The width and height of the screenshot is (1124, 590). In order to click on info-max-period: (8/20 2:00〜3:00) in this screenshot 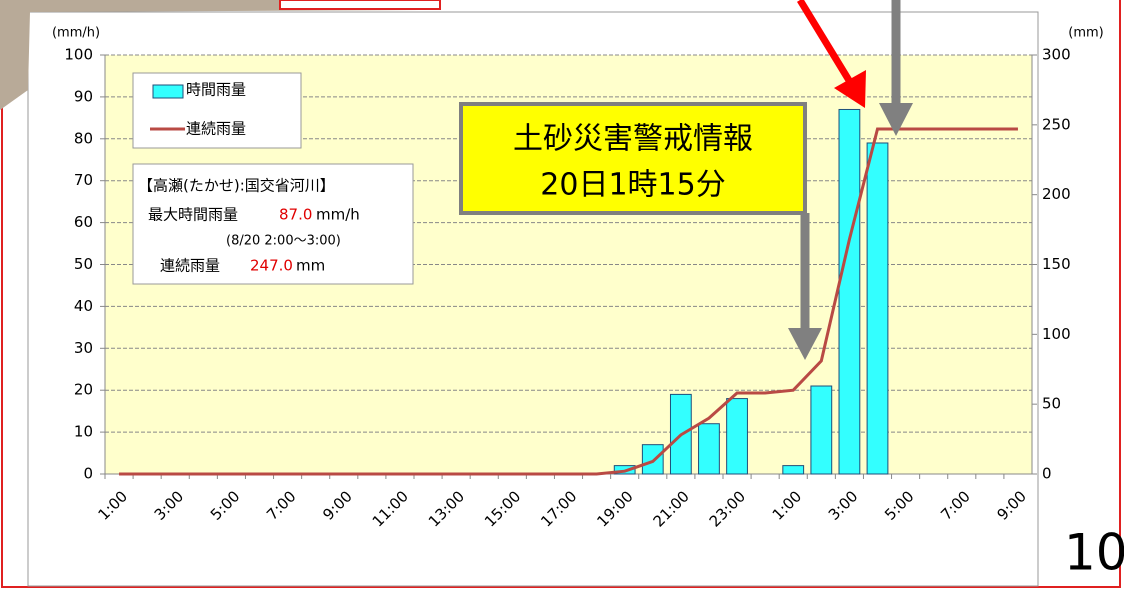, I will do `click(283, 241)`.